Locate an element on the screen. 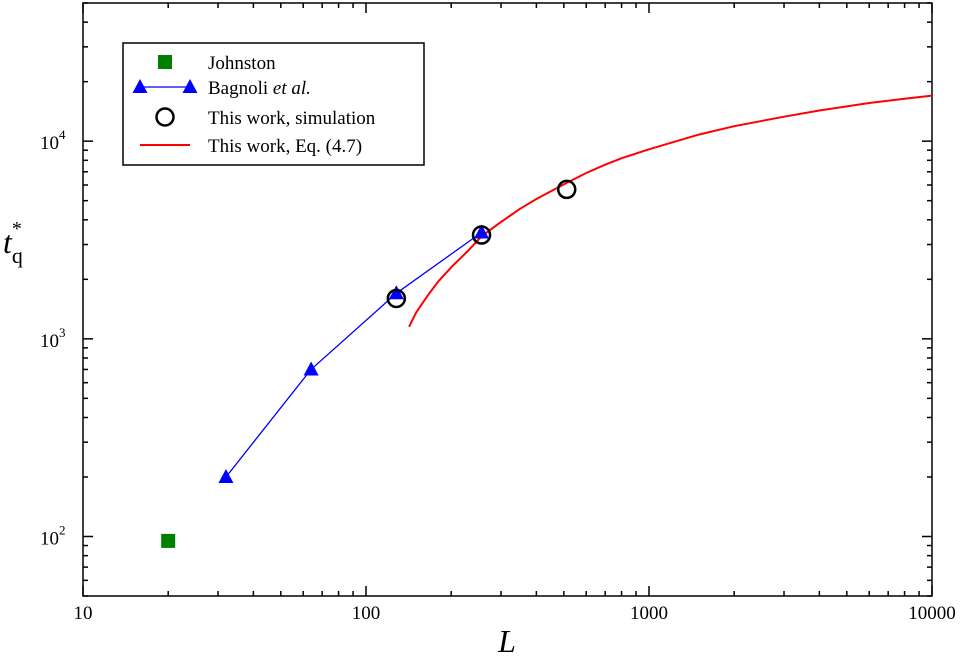 The image size is (964, 657). y-tick-exponent: 4 is located at coordinates (62, 134).